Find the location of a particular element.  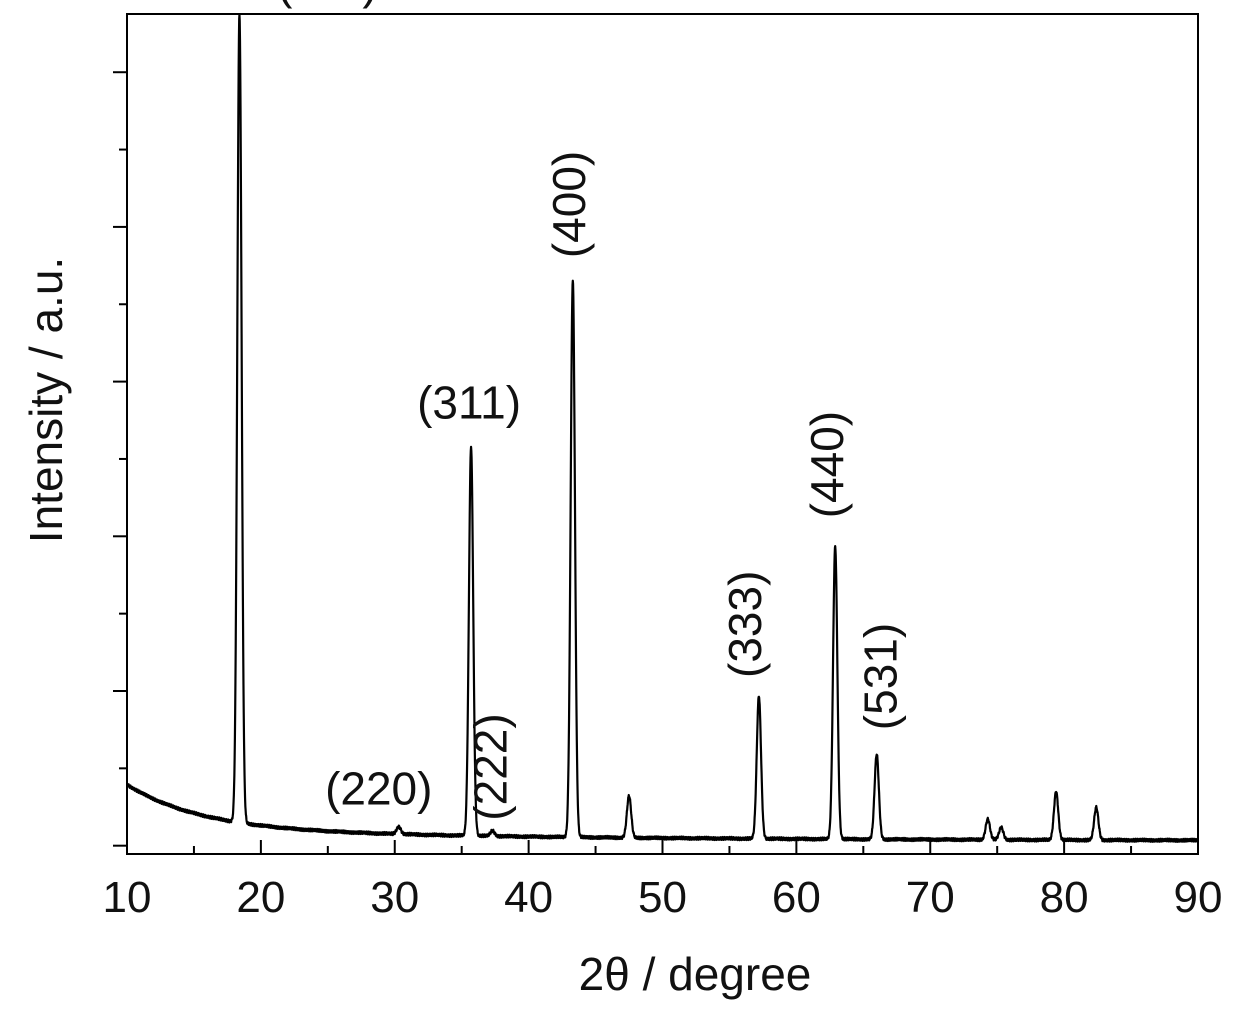

x-tick-label: 60 is located at coordinates (796, 897).